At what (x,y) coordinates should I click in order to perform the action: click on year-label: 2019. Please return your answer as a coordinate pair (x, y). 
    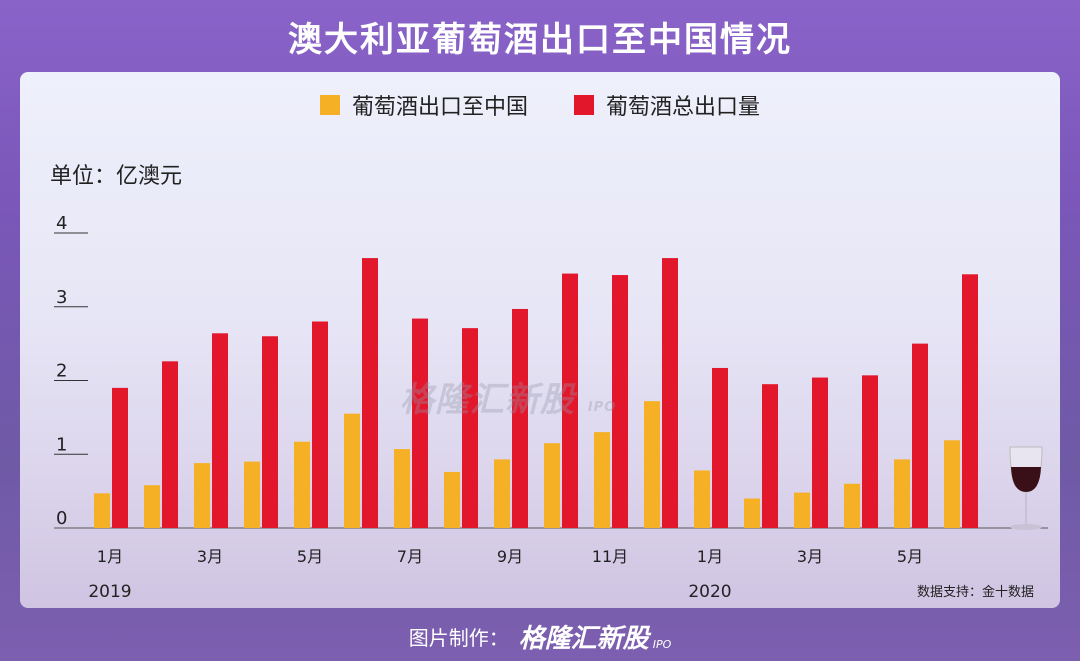
    Looking at the image, I should click on (109, 592).